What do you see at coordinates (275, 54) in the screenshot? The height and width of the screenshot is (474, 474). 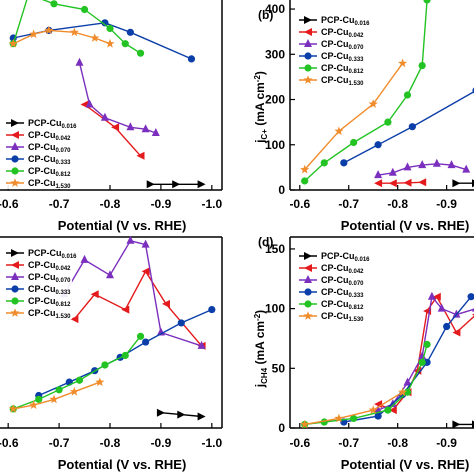 I see `y-tick-label: 300` at bounding box center [275, 54].